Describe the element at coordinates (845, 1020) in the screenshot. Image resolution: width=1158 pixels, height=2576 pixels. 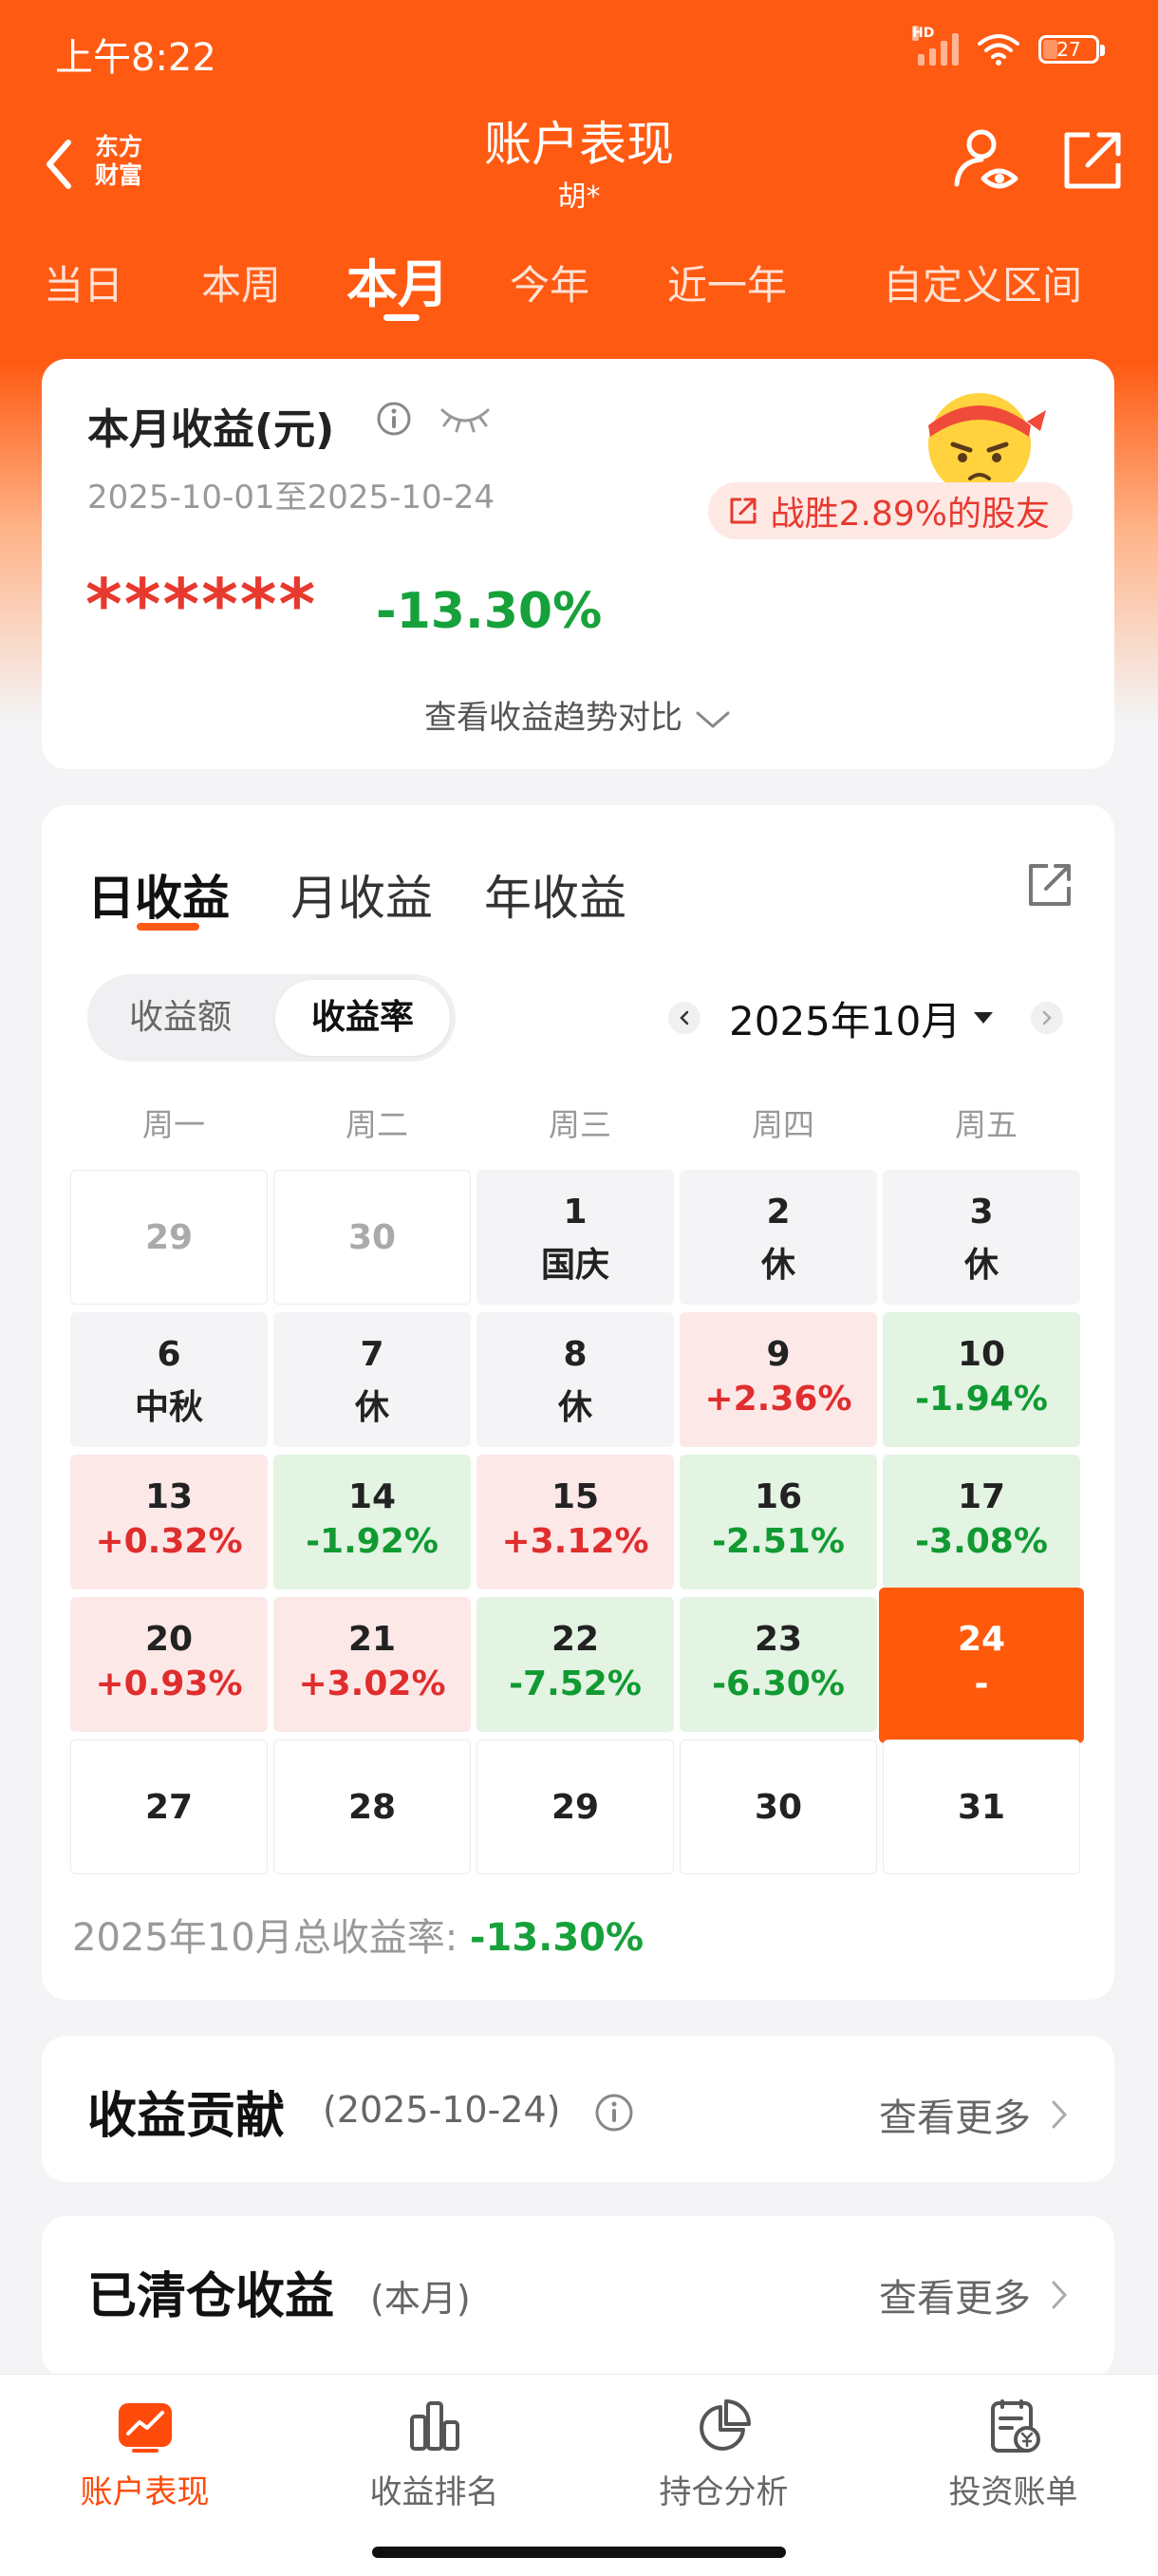
I see `current-month: 2025年10月` at that location.